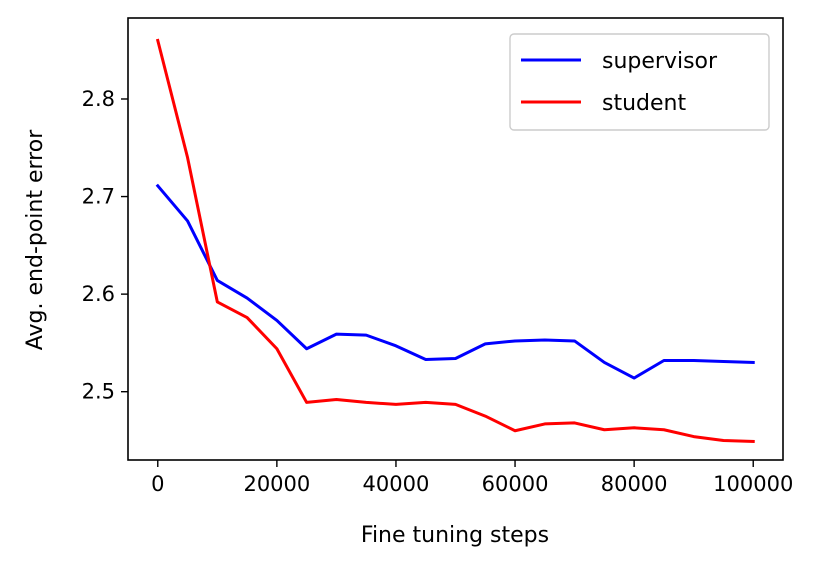 This screenshot has width=831, height=571. I want to click on x-tick-label: 60000, so click(515, 484).